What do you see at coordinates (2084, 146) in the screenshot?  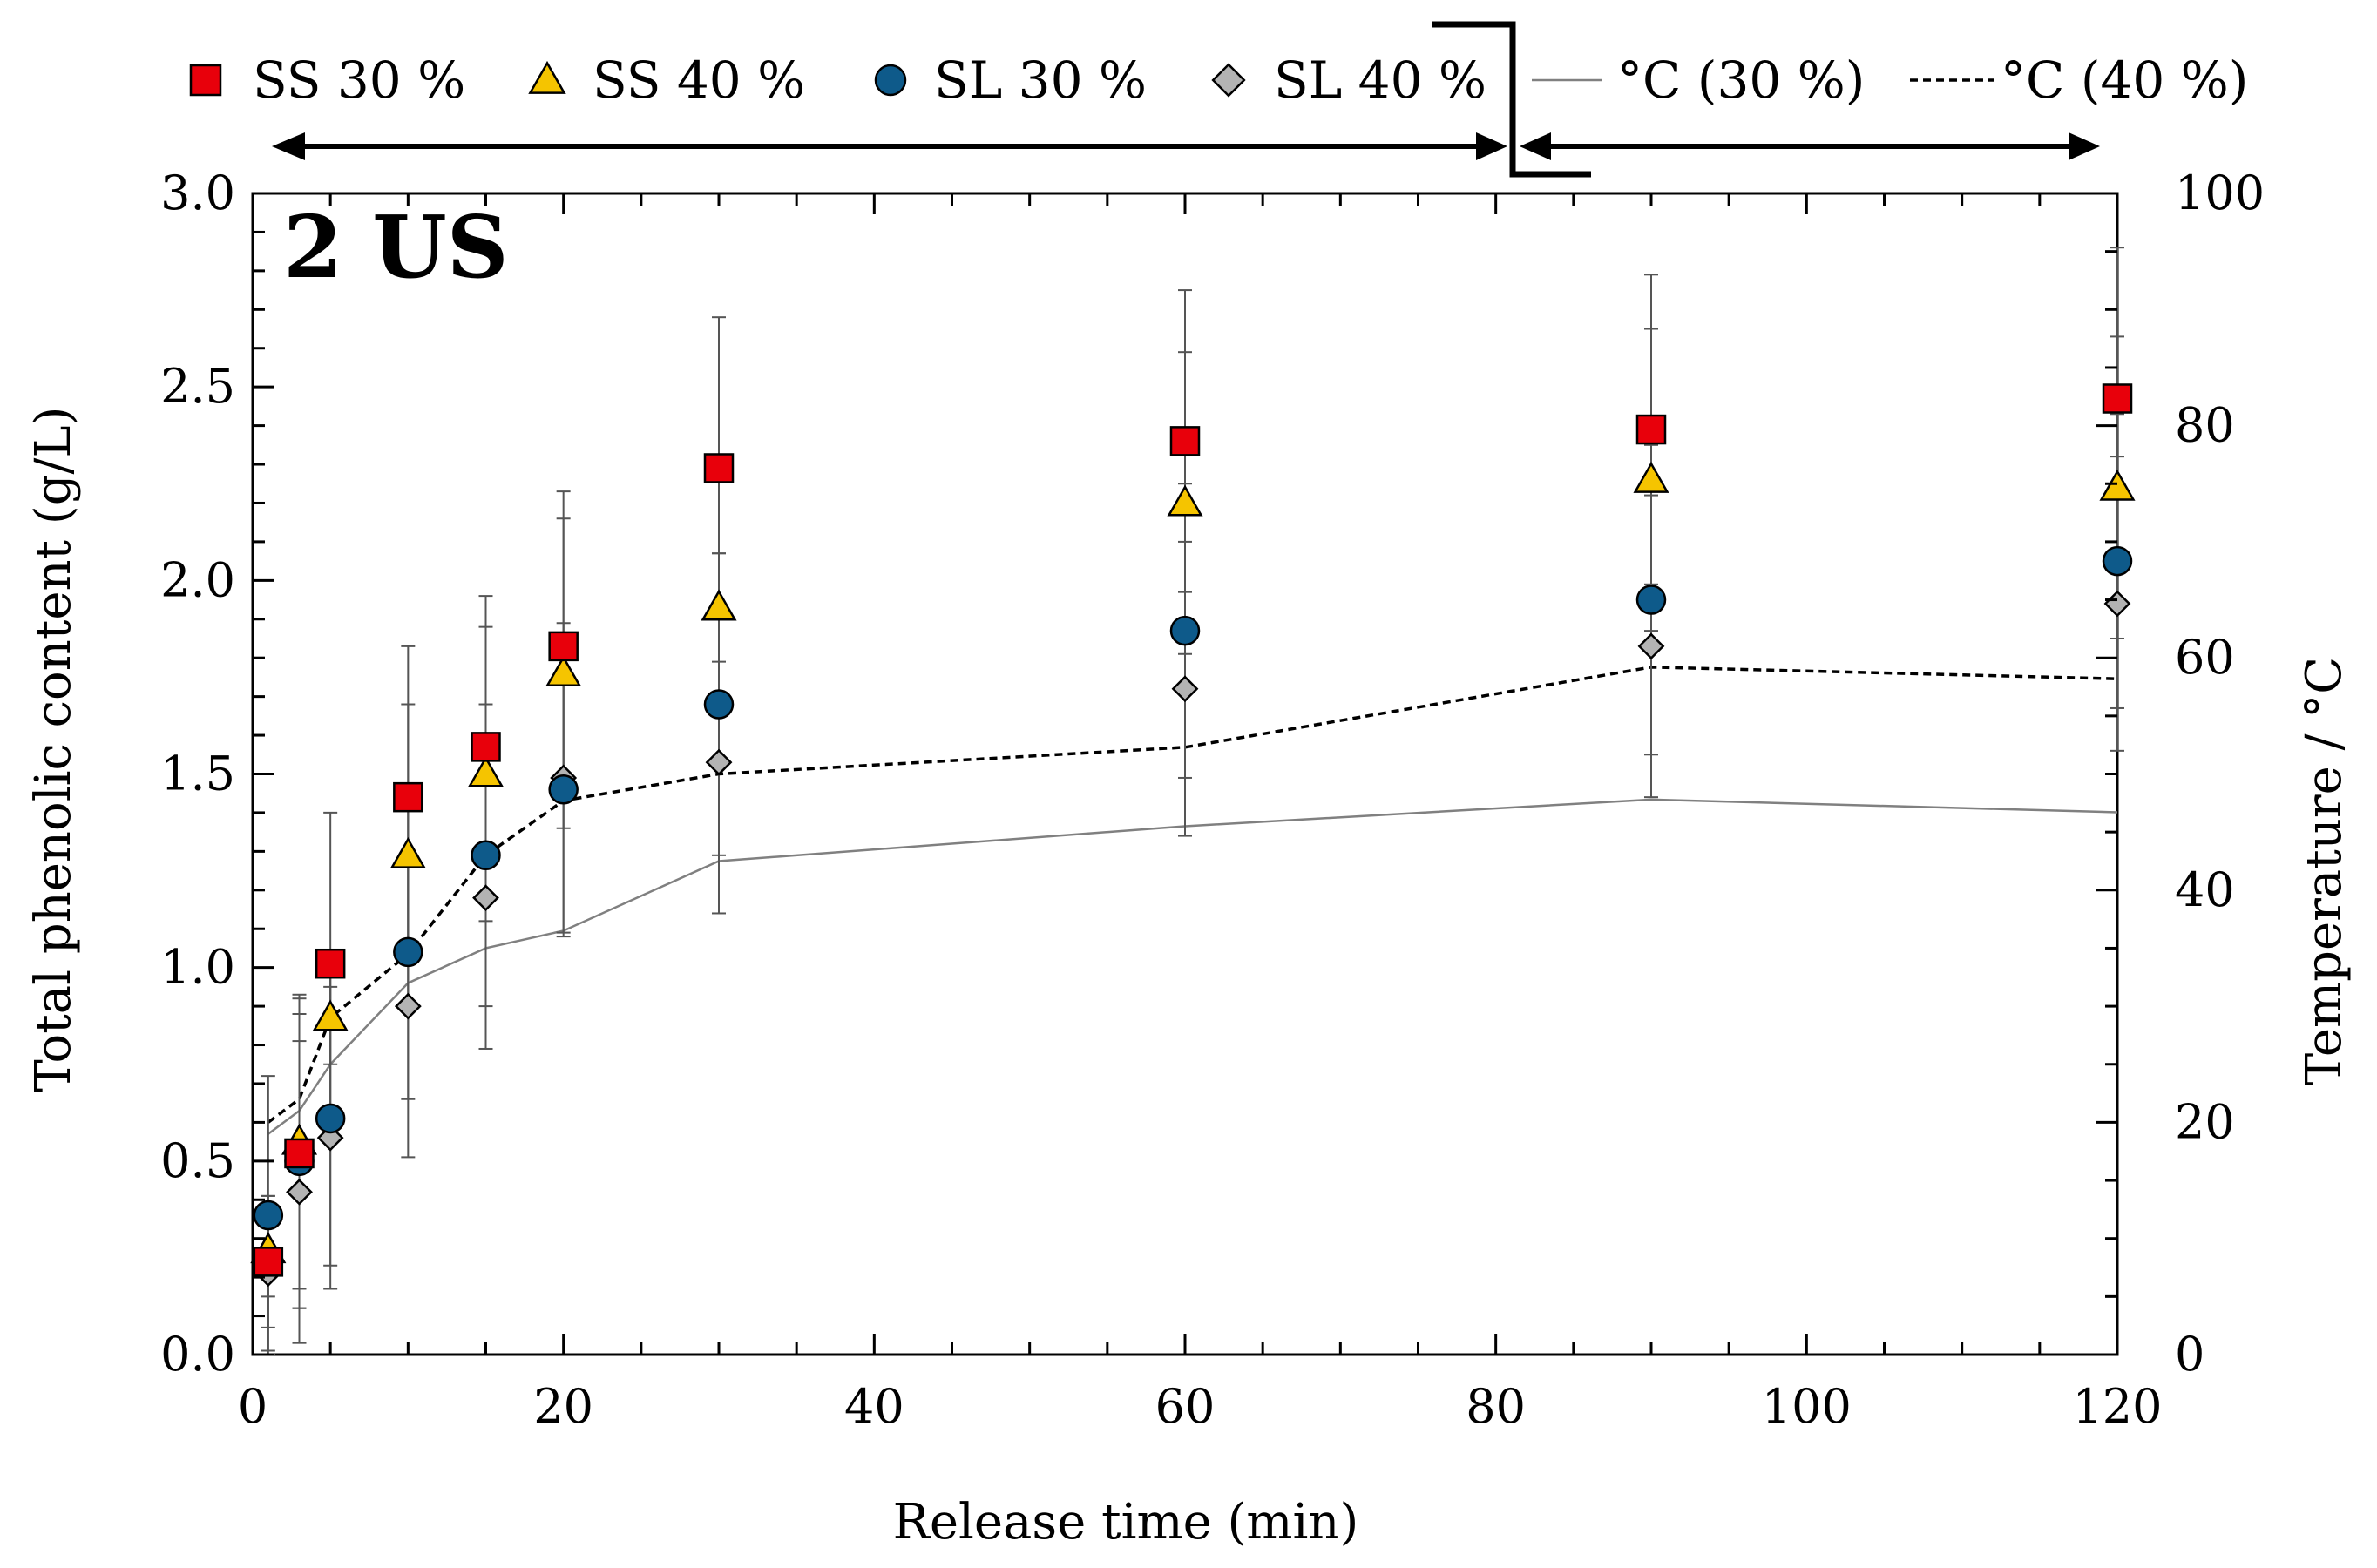 I see `right-arrowhead-right` at bounding box center [2084, 146].